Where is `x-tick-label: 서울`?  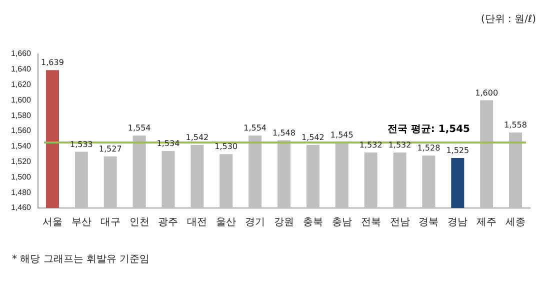
x-tick-label: 서울 is located at coordinates (52, 222).